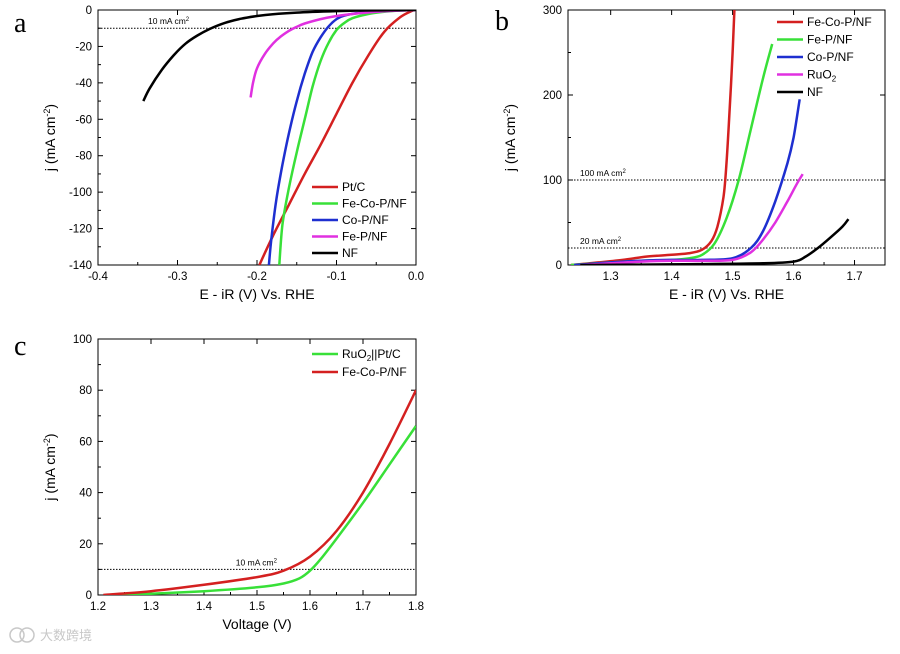 Image resolution: width=900 pixels, height=654 pixels. Describe the element at coordinates (726, 294) in the screenshot. I see `x-axis-label-b: E - iR (V) Vs. RHE` at that location.